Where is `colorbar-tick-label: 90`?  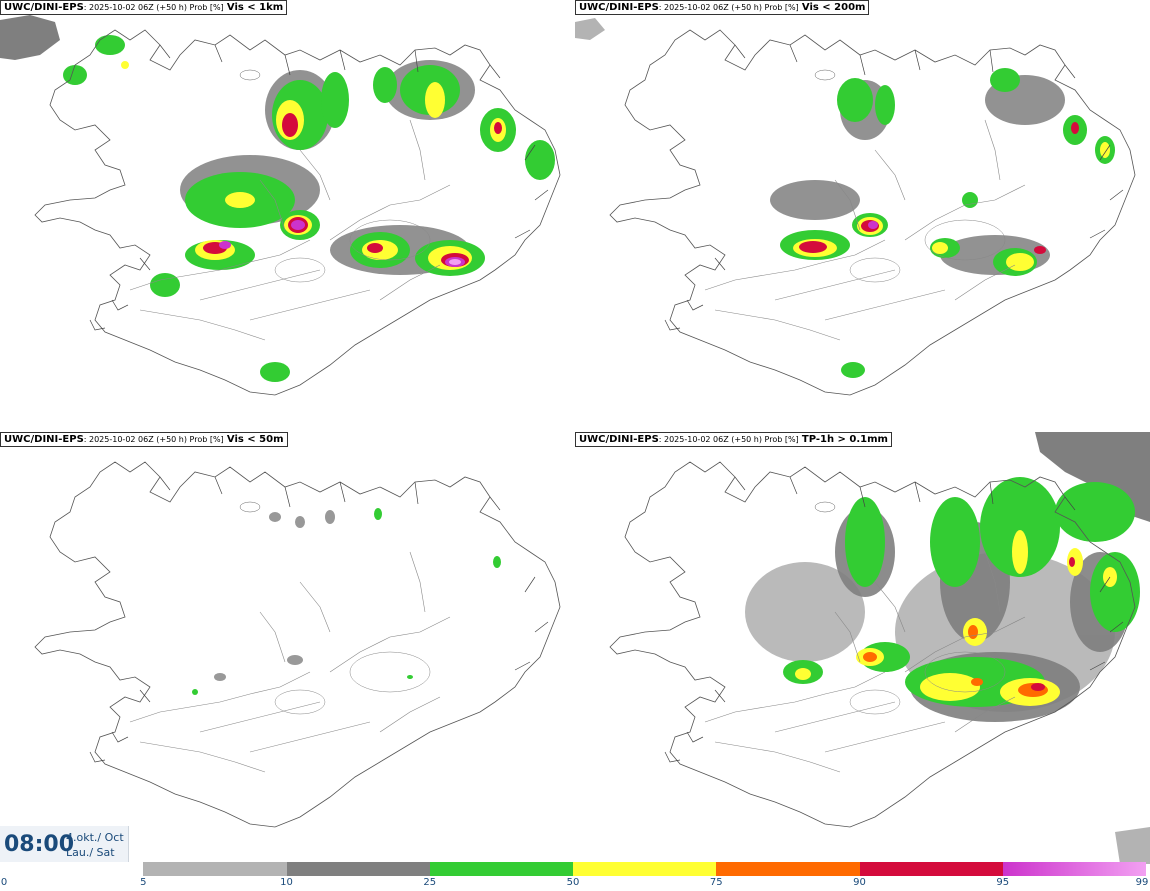 colorbar-tick-label: 90 is located at coordinates (859, 882).